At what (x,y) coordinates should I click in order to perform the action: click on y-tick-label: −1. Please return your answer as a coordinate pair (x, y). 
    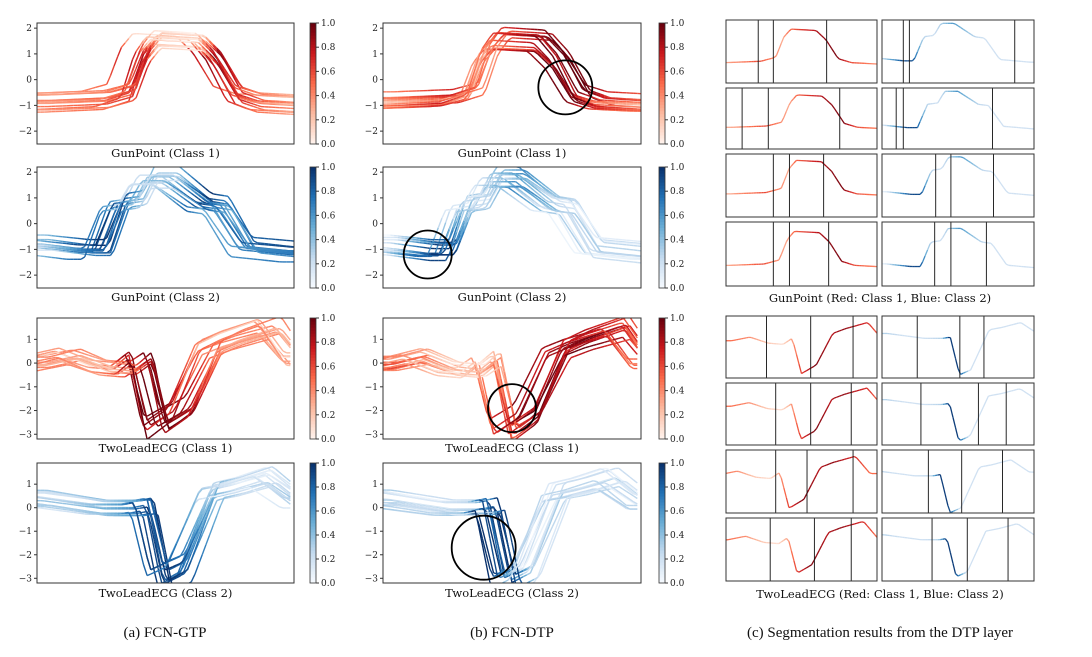
    Looking at the image, I should click on (25, 250).